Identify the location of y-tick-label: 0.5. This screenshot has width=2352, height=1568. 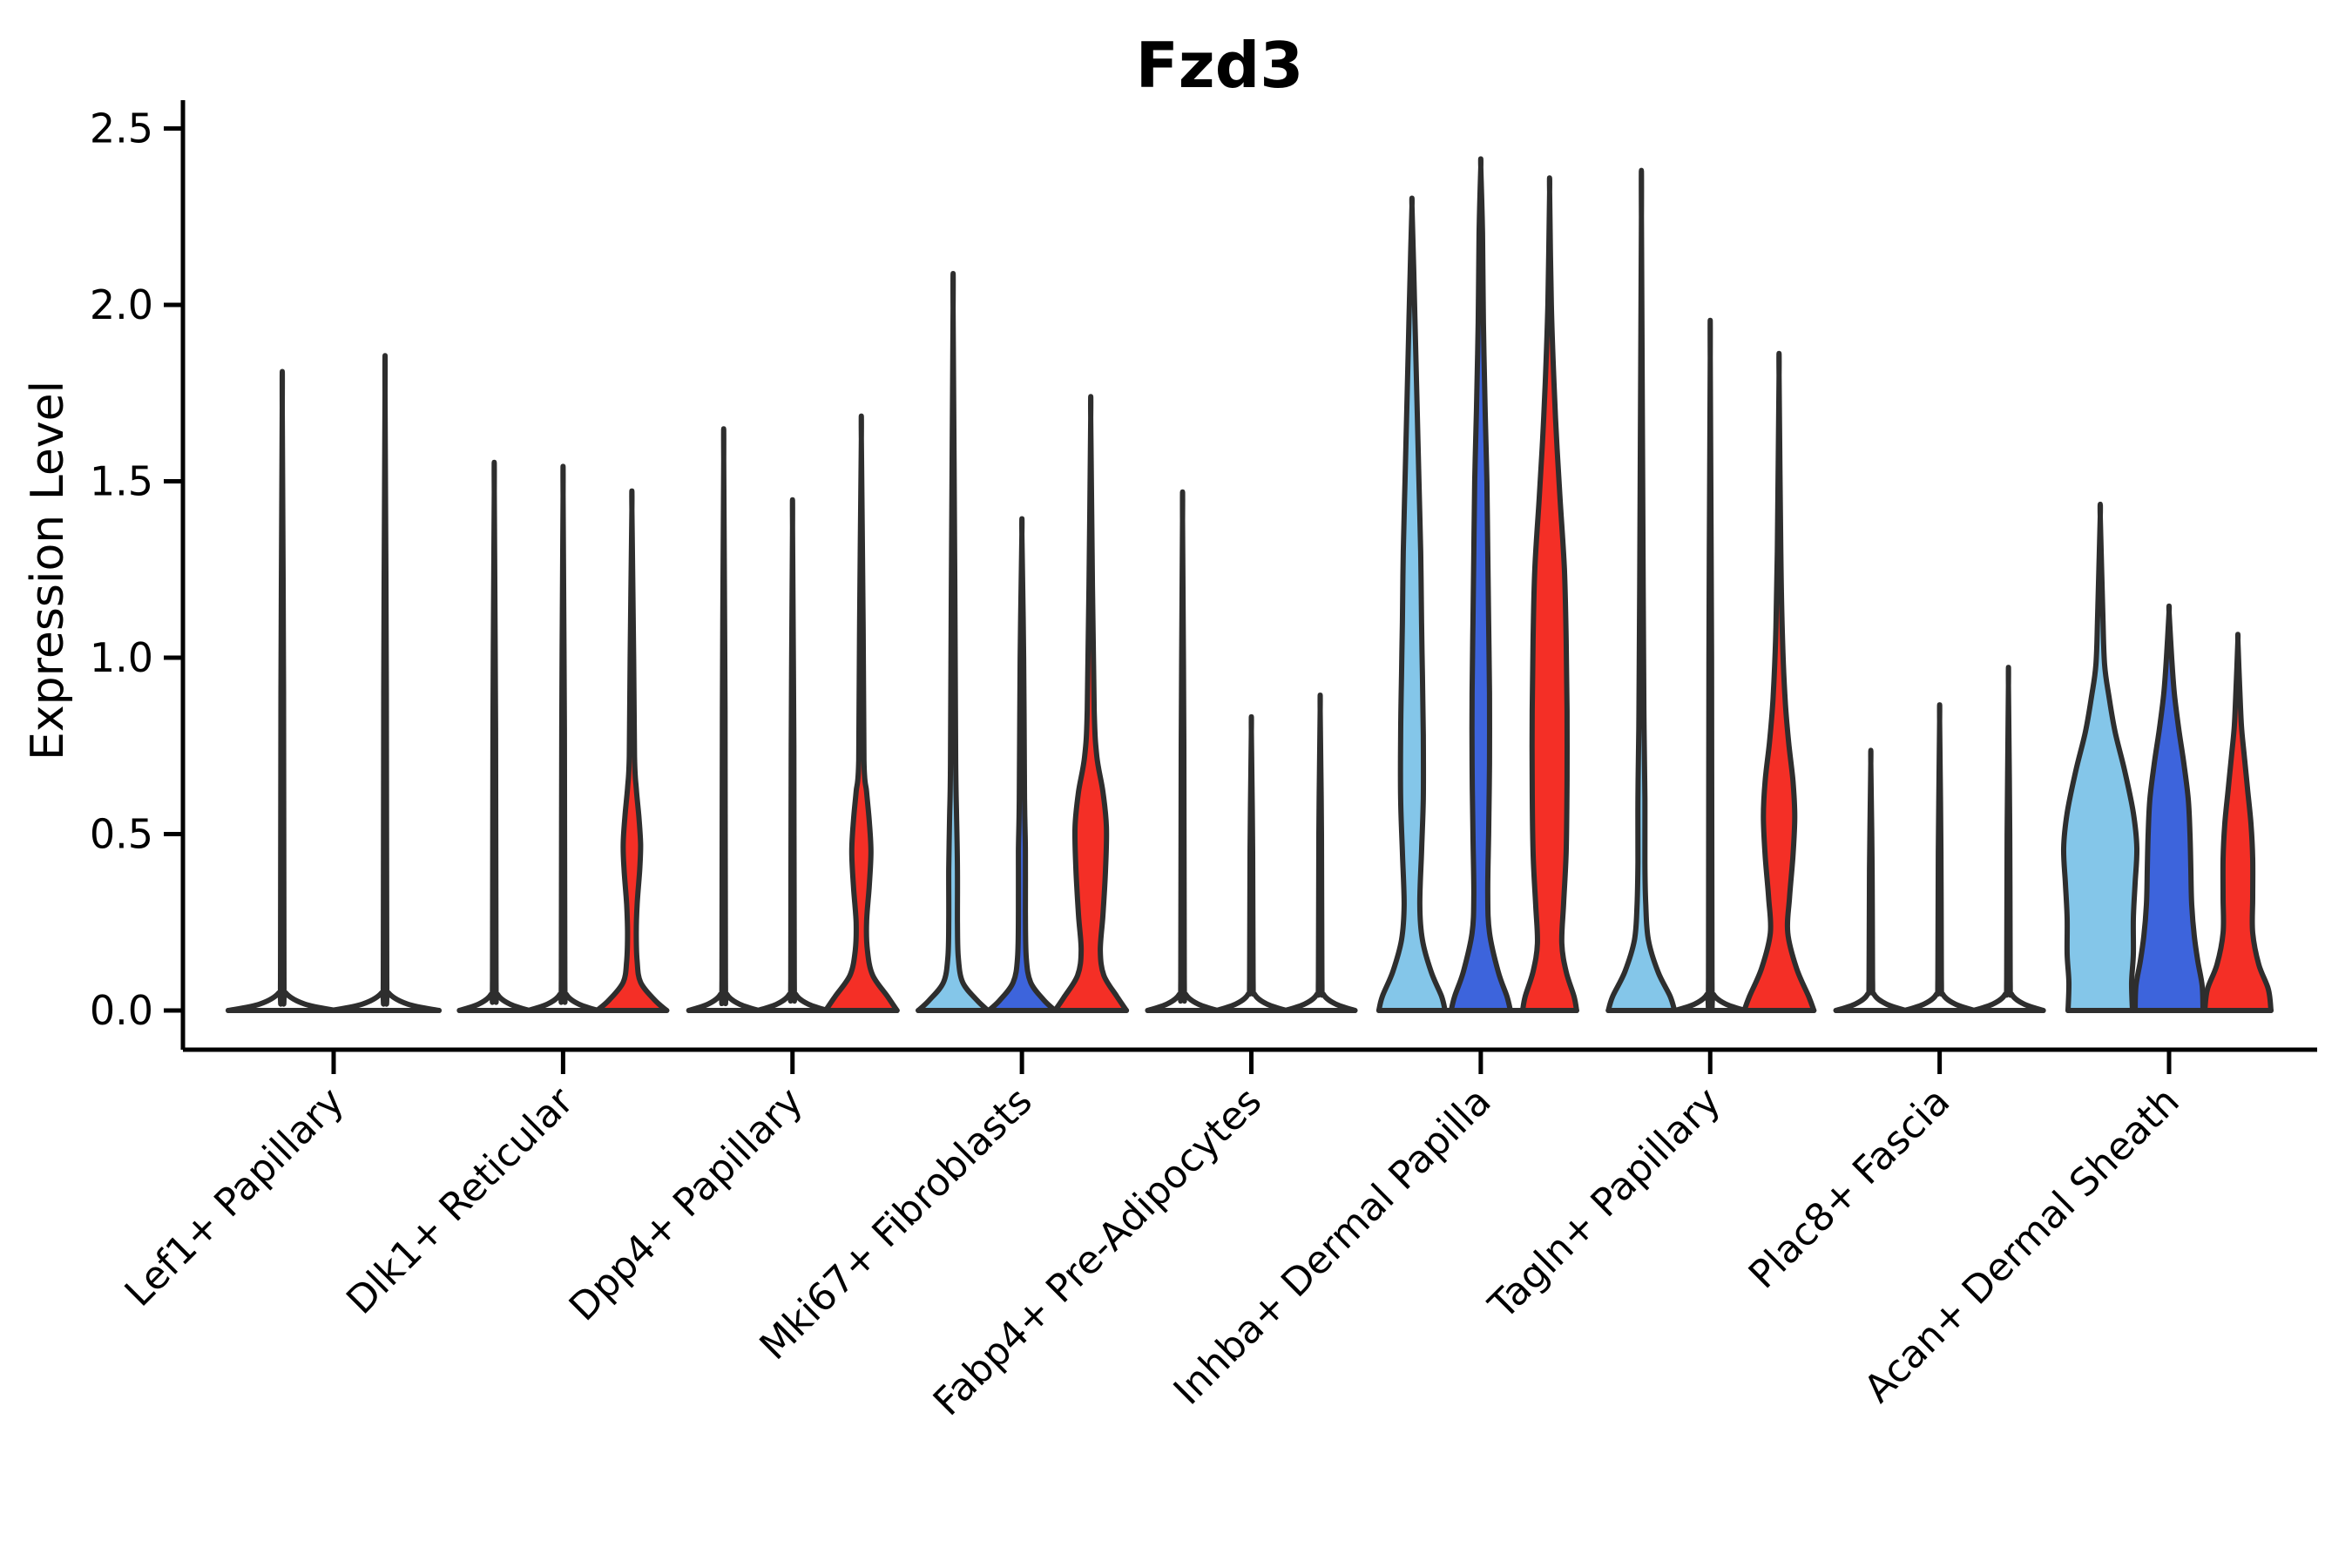
(121, 834).